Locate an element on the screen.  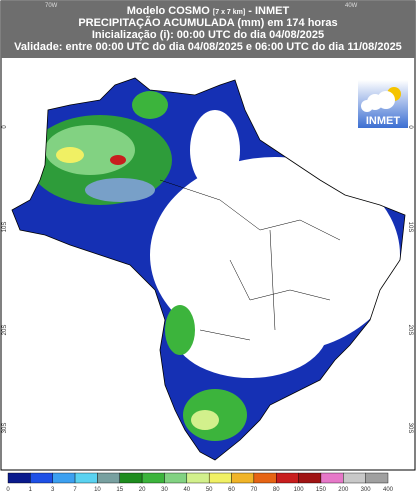
colorbar-label: 0 is located at coordinates (8, 490).